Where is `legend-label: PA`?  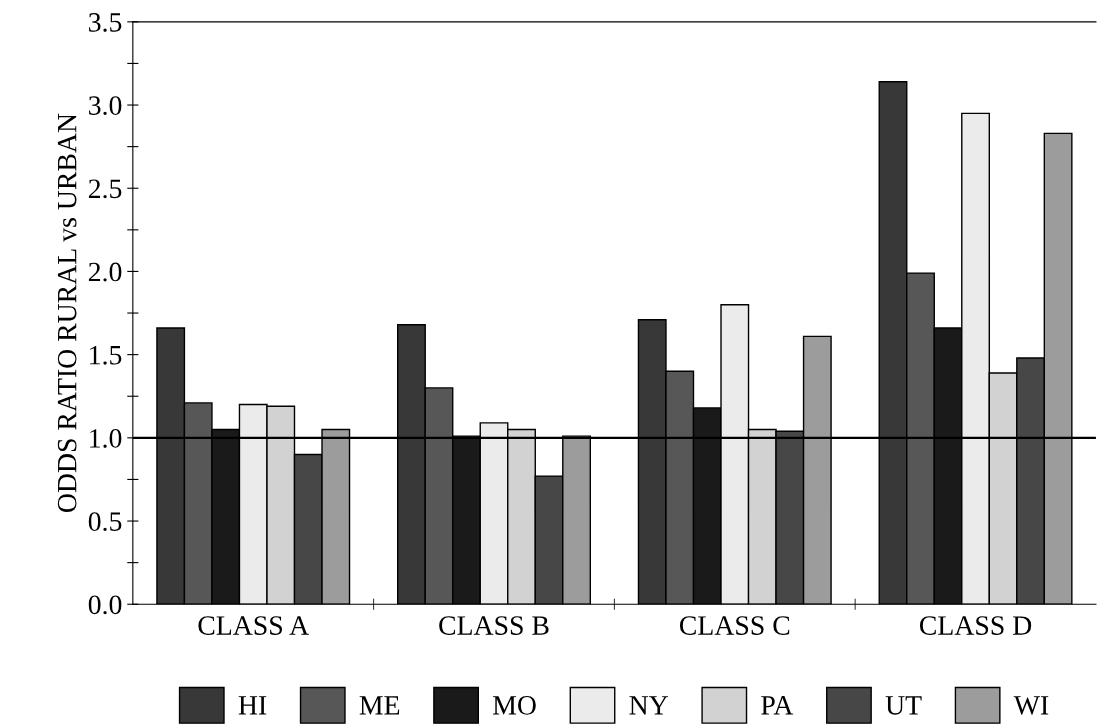
legend-label: PA is located at coordinates (777, 705).